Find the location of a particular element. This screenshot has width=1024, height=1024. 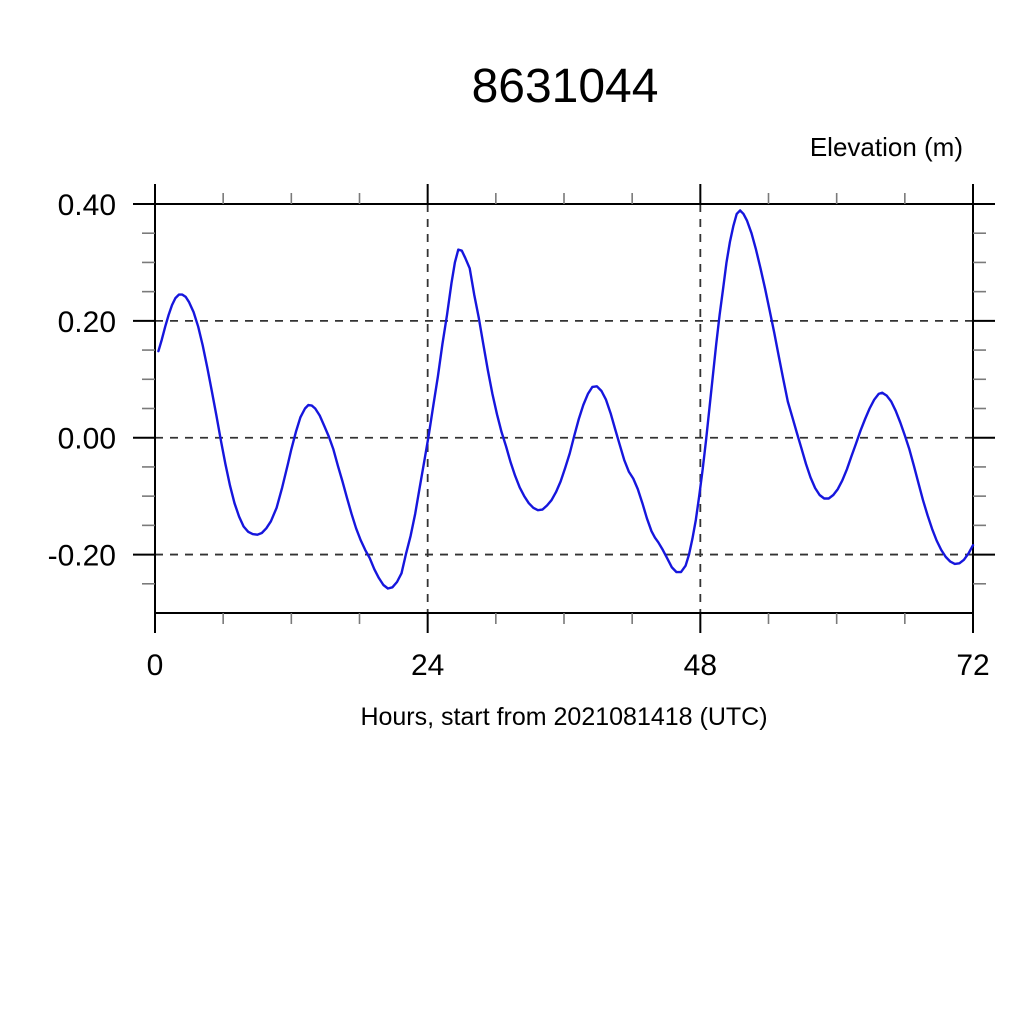

y-axis-title: Elevation (m) is located at coordinates (886, 147).